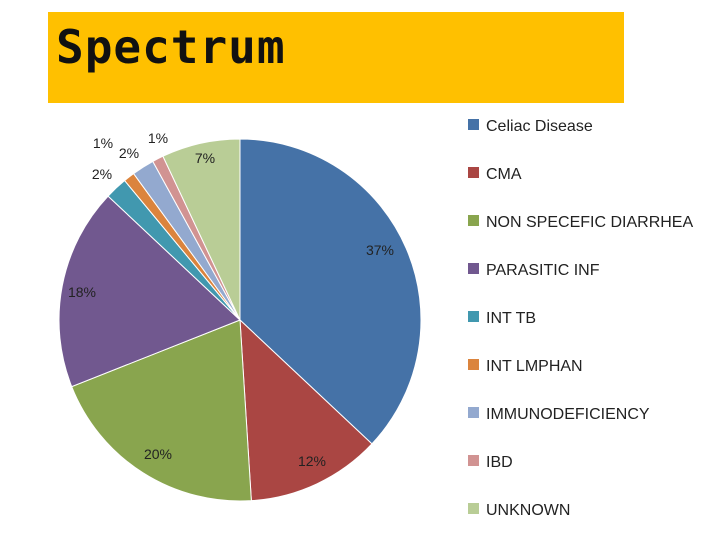  What do you see at coordinates (504, 174) in the screenshot?
I see `legend-label: CMA` at bounding box center [504, 174].